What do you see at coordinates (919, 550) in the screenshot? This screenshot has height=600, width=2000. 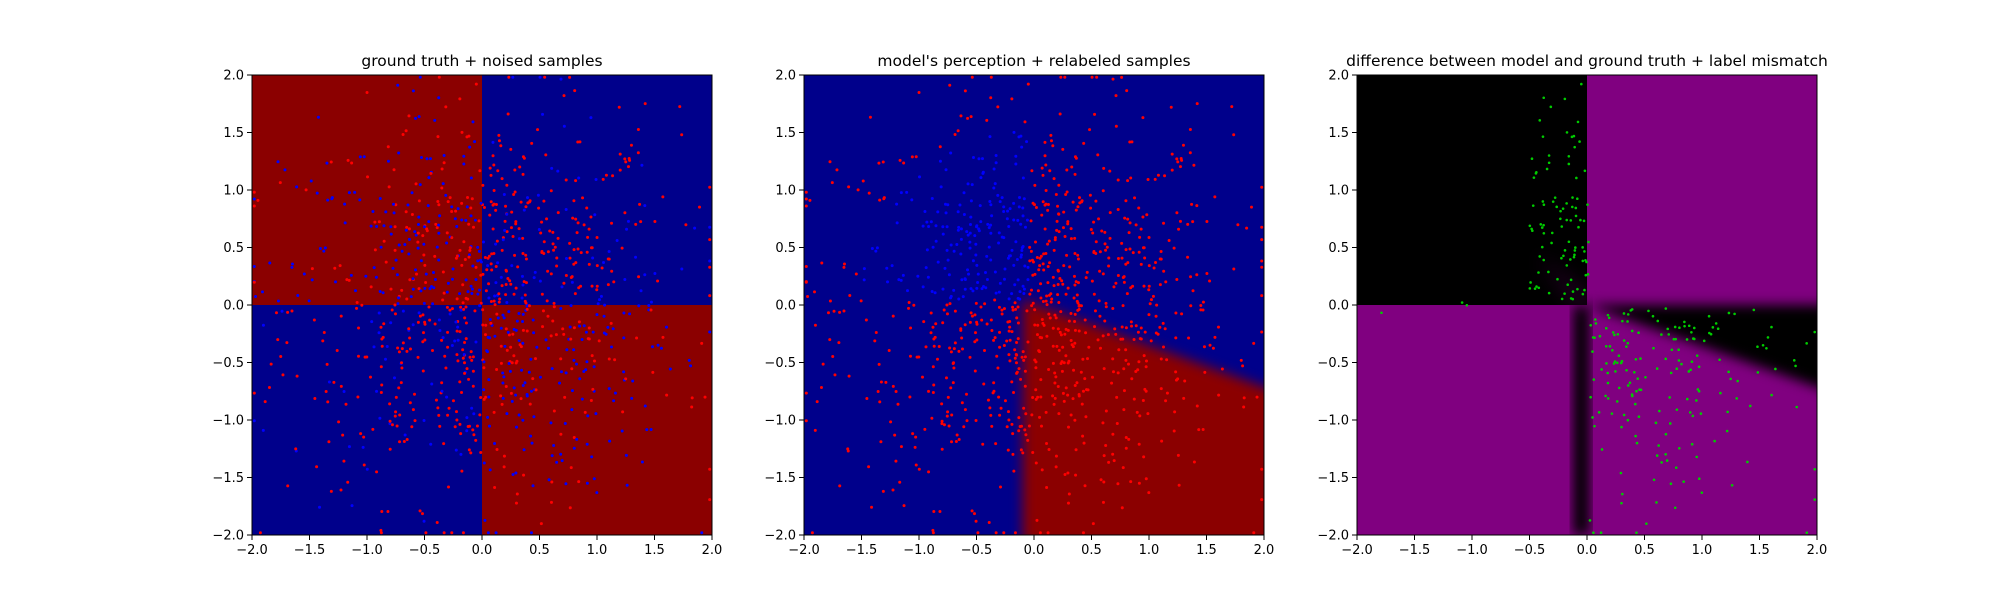 I see `x-tick-label: −1.0` at bounding box center [919, 550].